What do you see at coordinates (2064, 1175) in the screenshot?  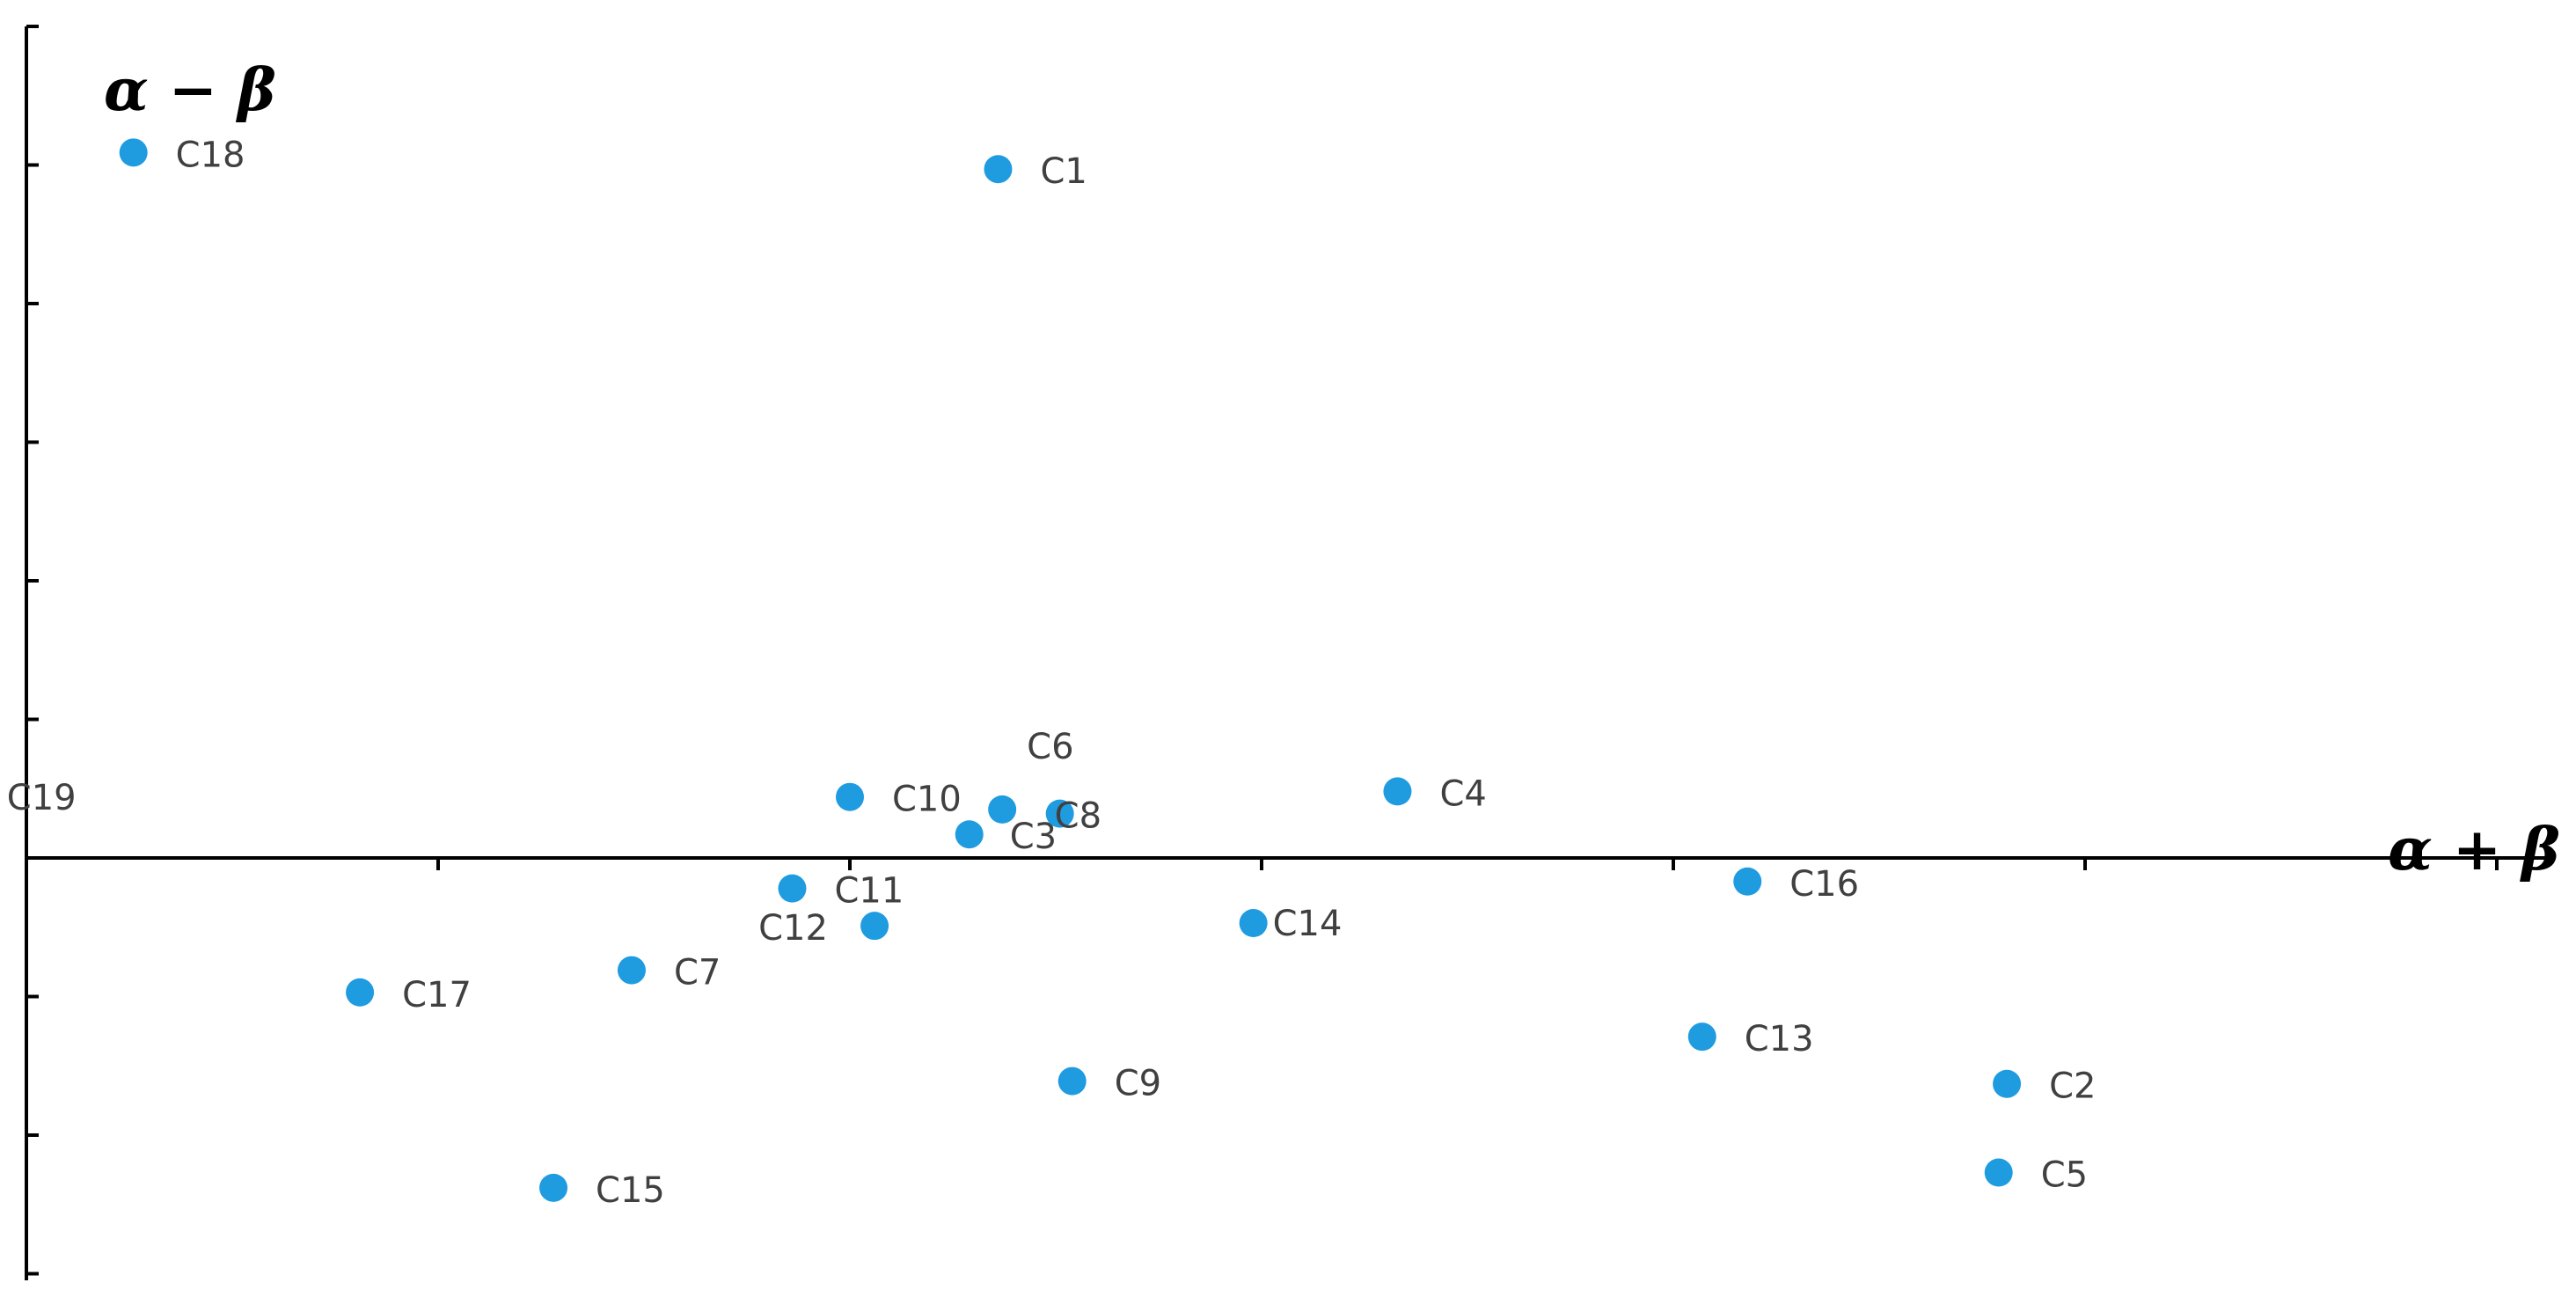 I see `point-label-c5: C5` at bounding box center [2064, 1175].